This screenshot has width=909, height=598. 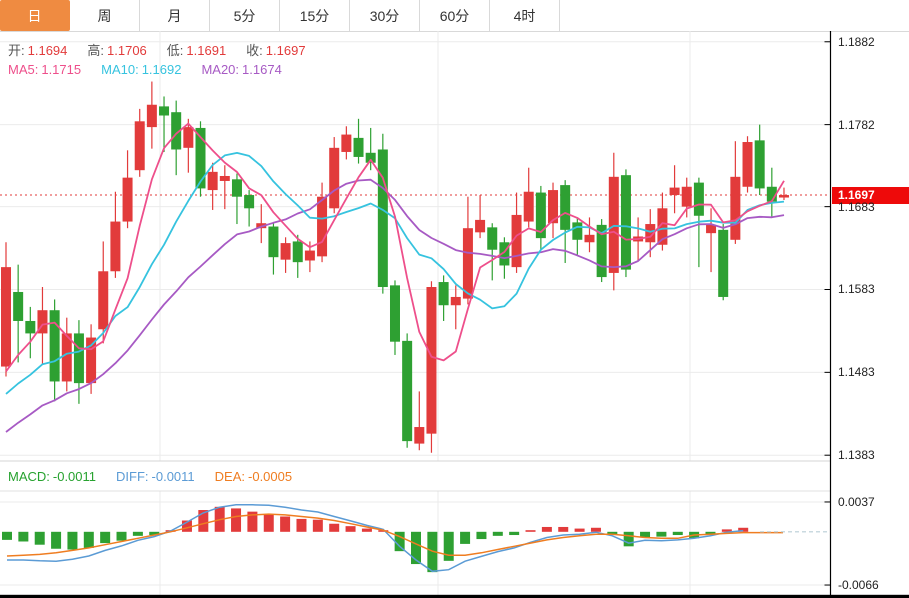 I want to click on price-tick-3: 1.1583, so click(x=856, y=289).